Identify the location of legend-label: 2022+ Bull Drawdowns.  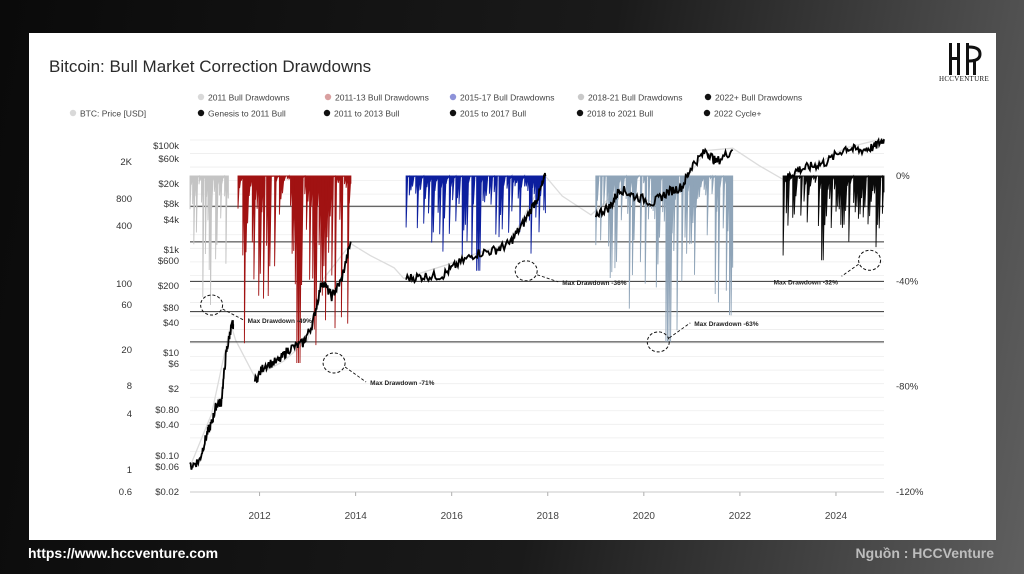
(758, 98).